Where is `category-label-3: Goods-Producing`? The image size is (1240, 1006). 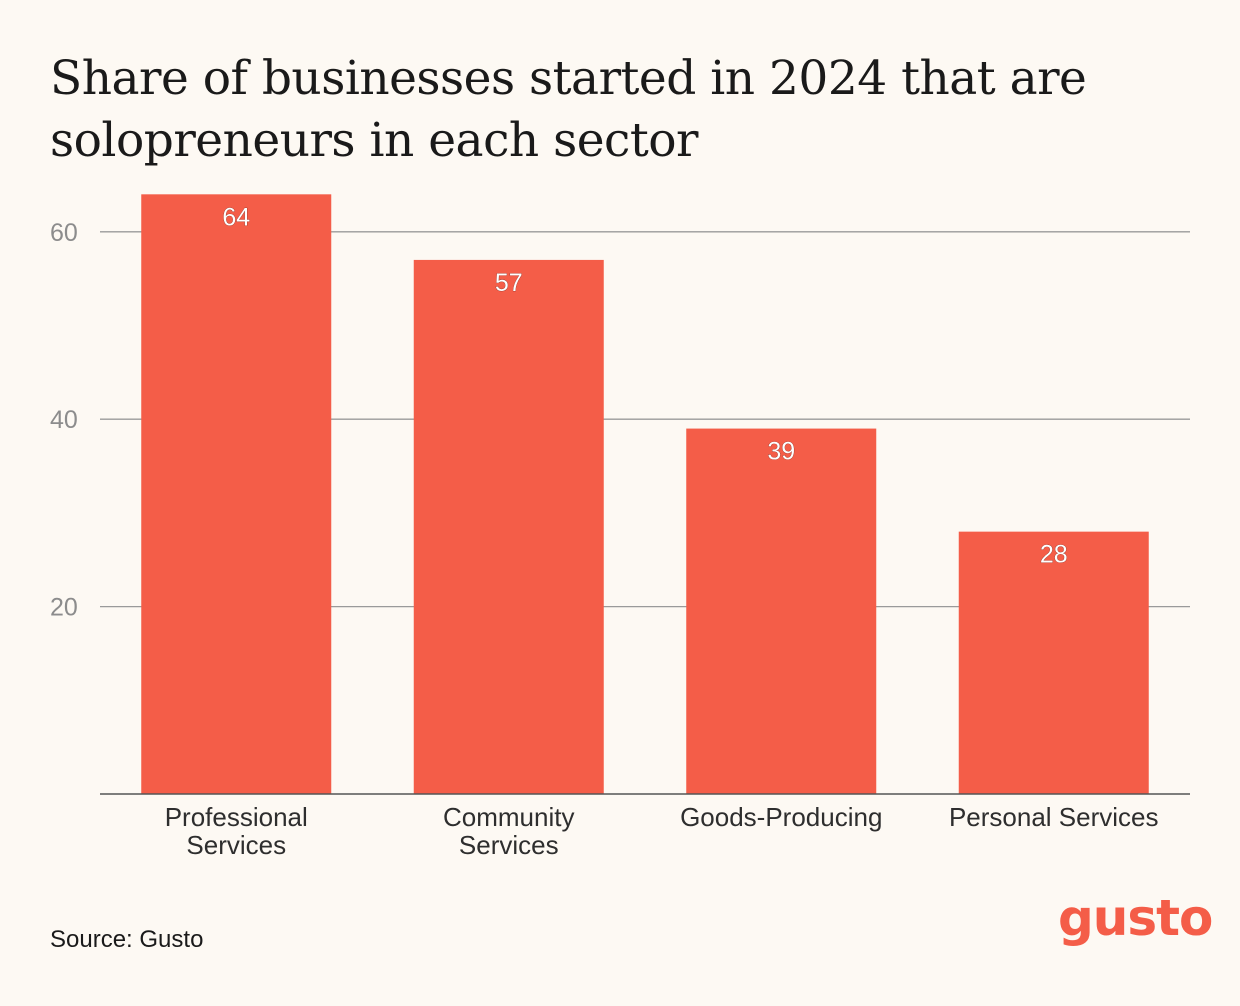
category-label-3: Goods-Producing is located at coordinates (781, 817).